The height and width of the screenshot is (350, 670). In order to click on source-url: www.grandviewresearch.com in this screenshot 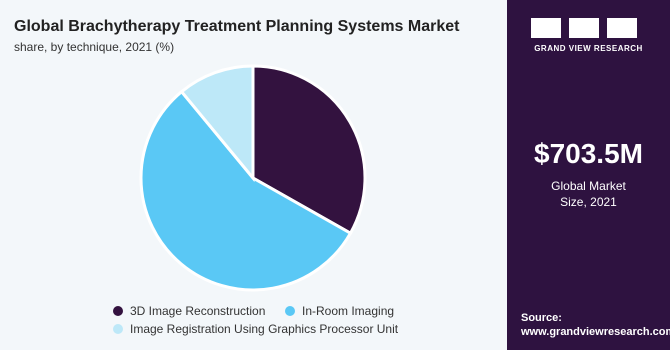, I will do `click(595, 332)`.